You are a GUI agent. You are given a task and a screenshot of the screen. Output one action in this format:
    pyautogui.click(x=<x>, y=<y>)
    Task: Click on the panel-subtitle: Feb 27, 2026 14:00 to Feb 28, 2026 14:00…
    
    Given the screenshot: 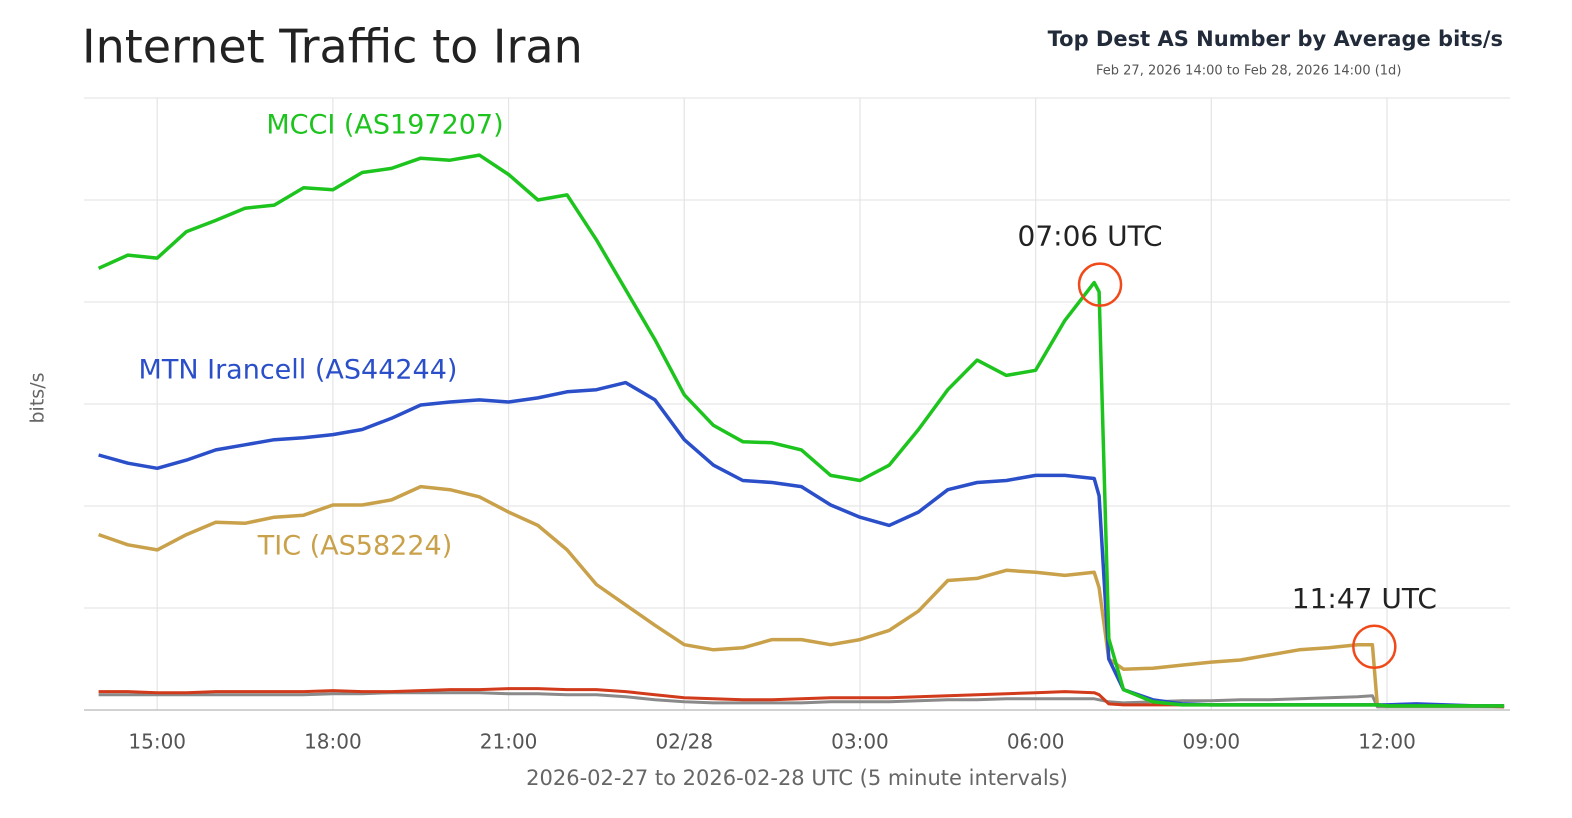 What is the action you would take?
    pyautogui.click(x=1248, y=71)
    